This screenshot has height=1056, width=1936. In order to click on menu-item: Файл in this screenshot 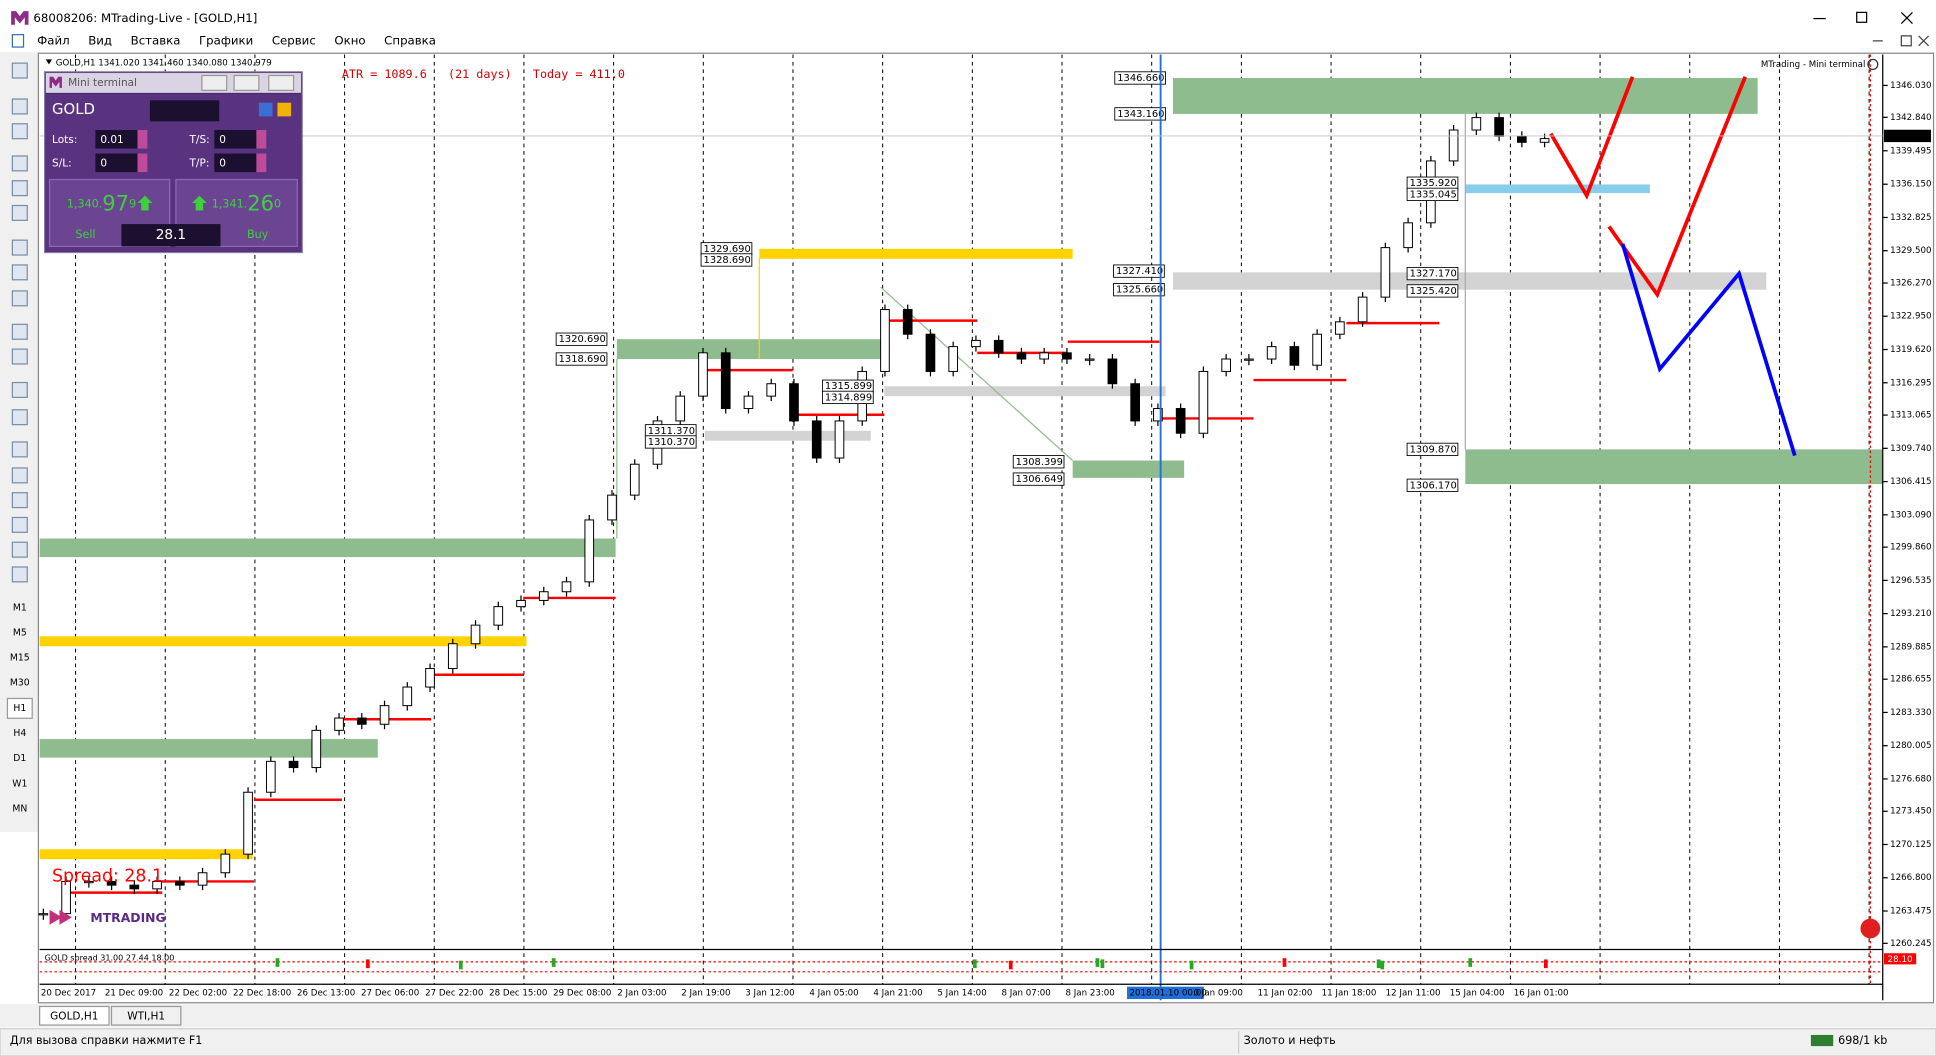, I will do `click(53, 40)`.